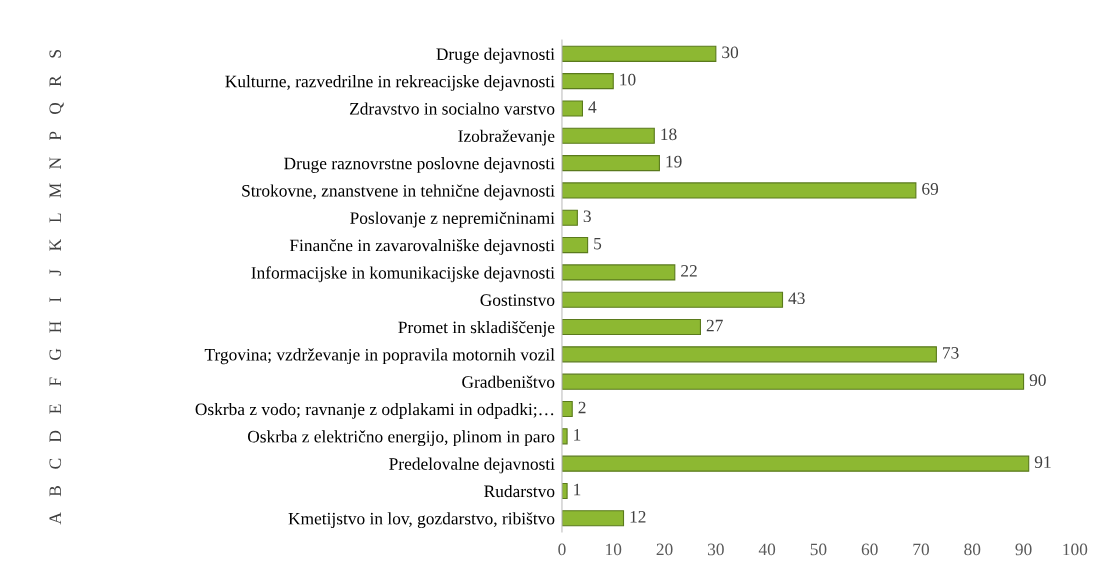 Image resolution: width=1115 pixels, height=582 pixels. I want to click on x-tick-label: 70, so click(921, 549).